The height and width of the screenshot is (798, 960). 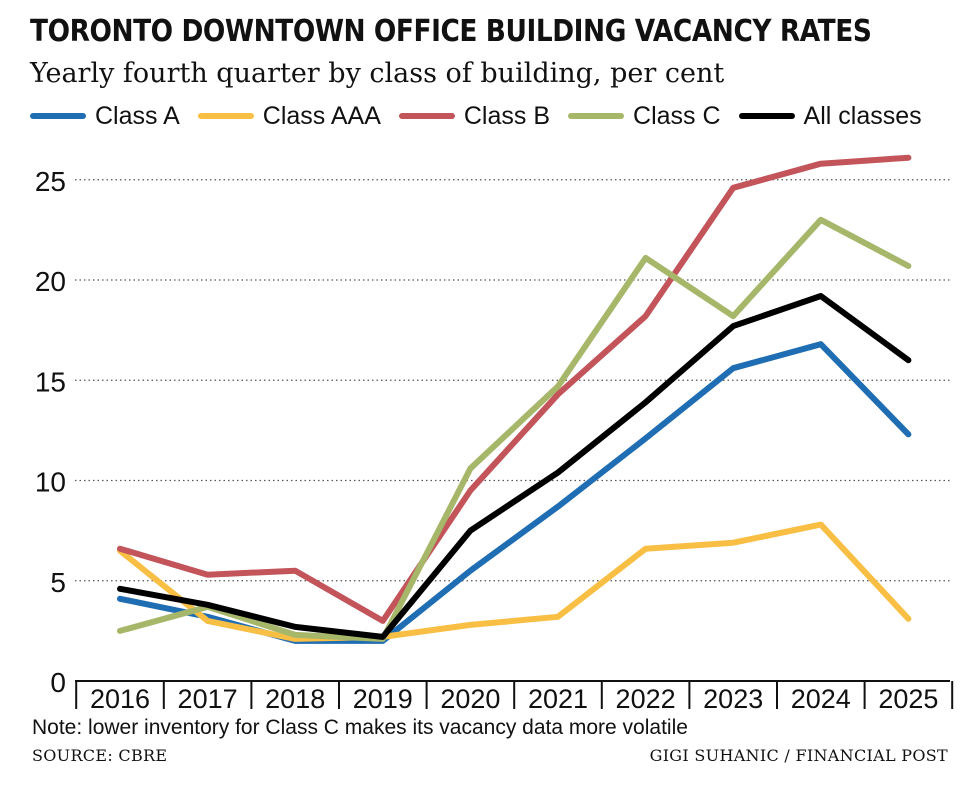 What do you see at coordinates (58, 582) in the screenshot?
I see `y-tick-label: 5` at bounding box center [58, 582].